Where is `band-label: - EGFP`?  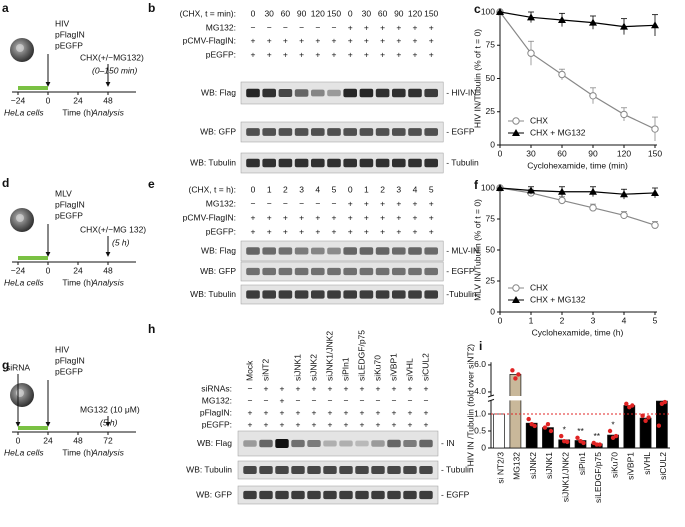
band-label: - EGFP is located at coordinates (455, 494).